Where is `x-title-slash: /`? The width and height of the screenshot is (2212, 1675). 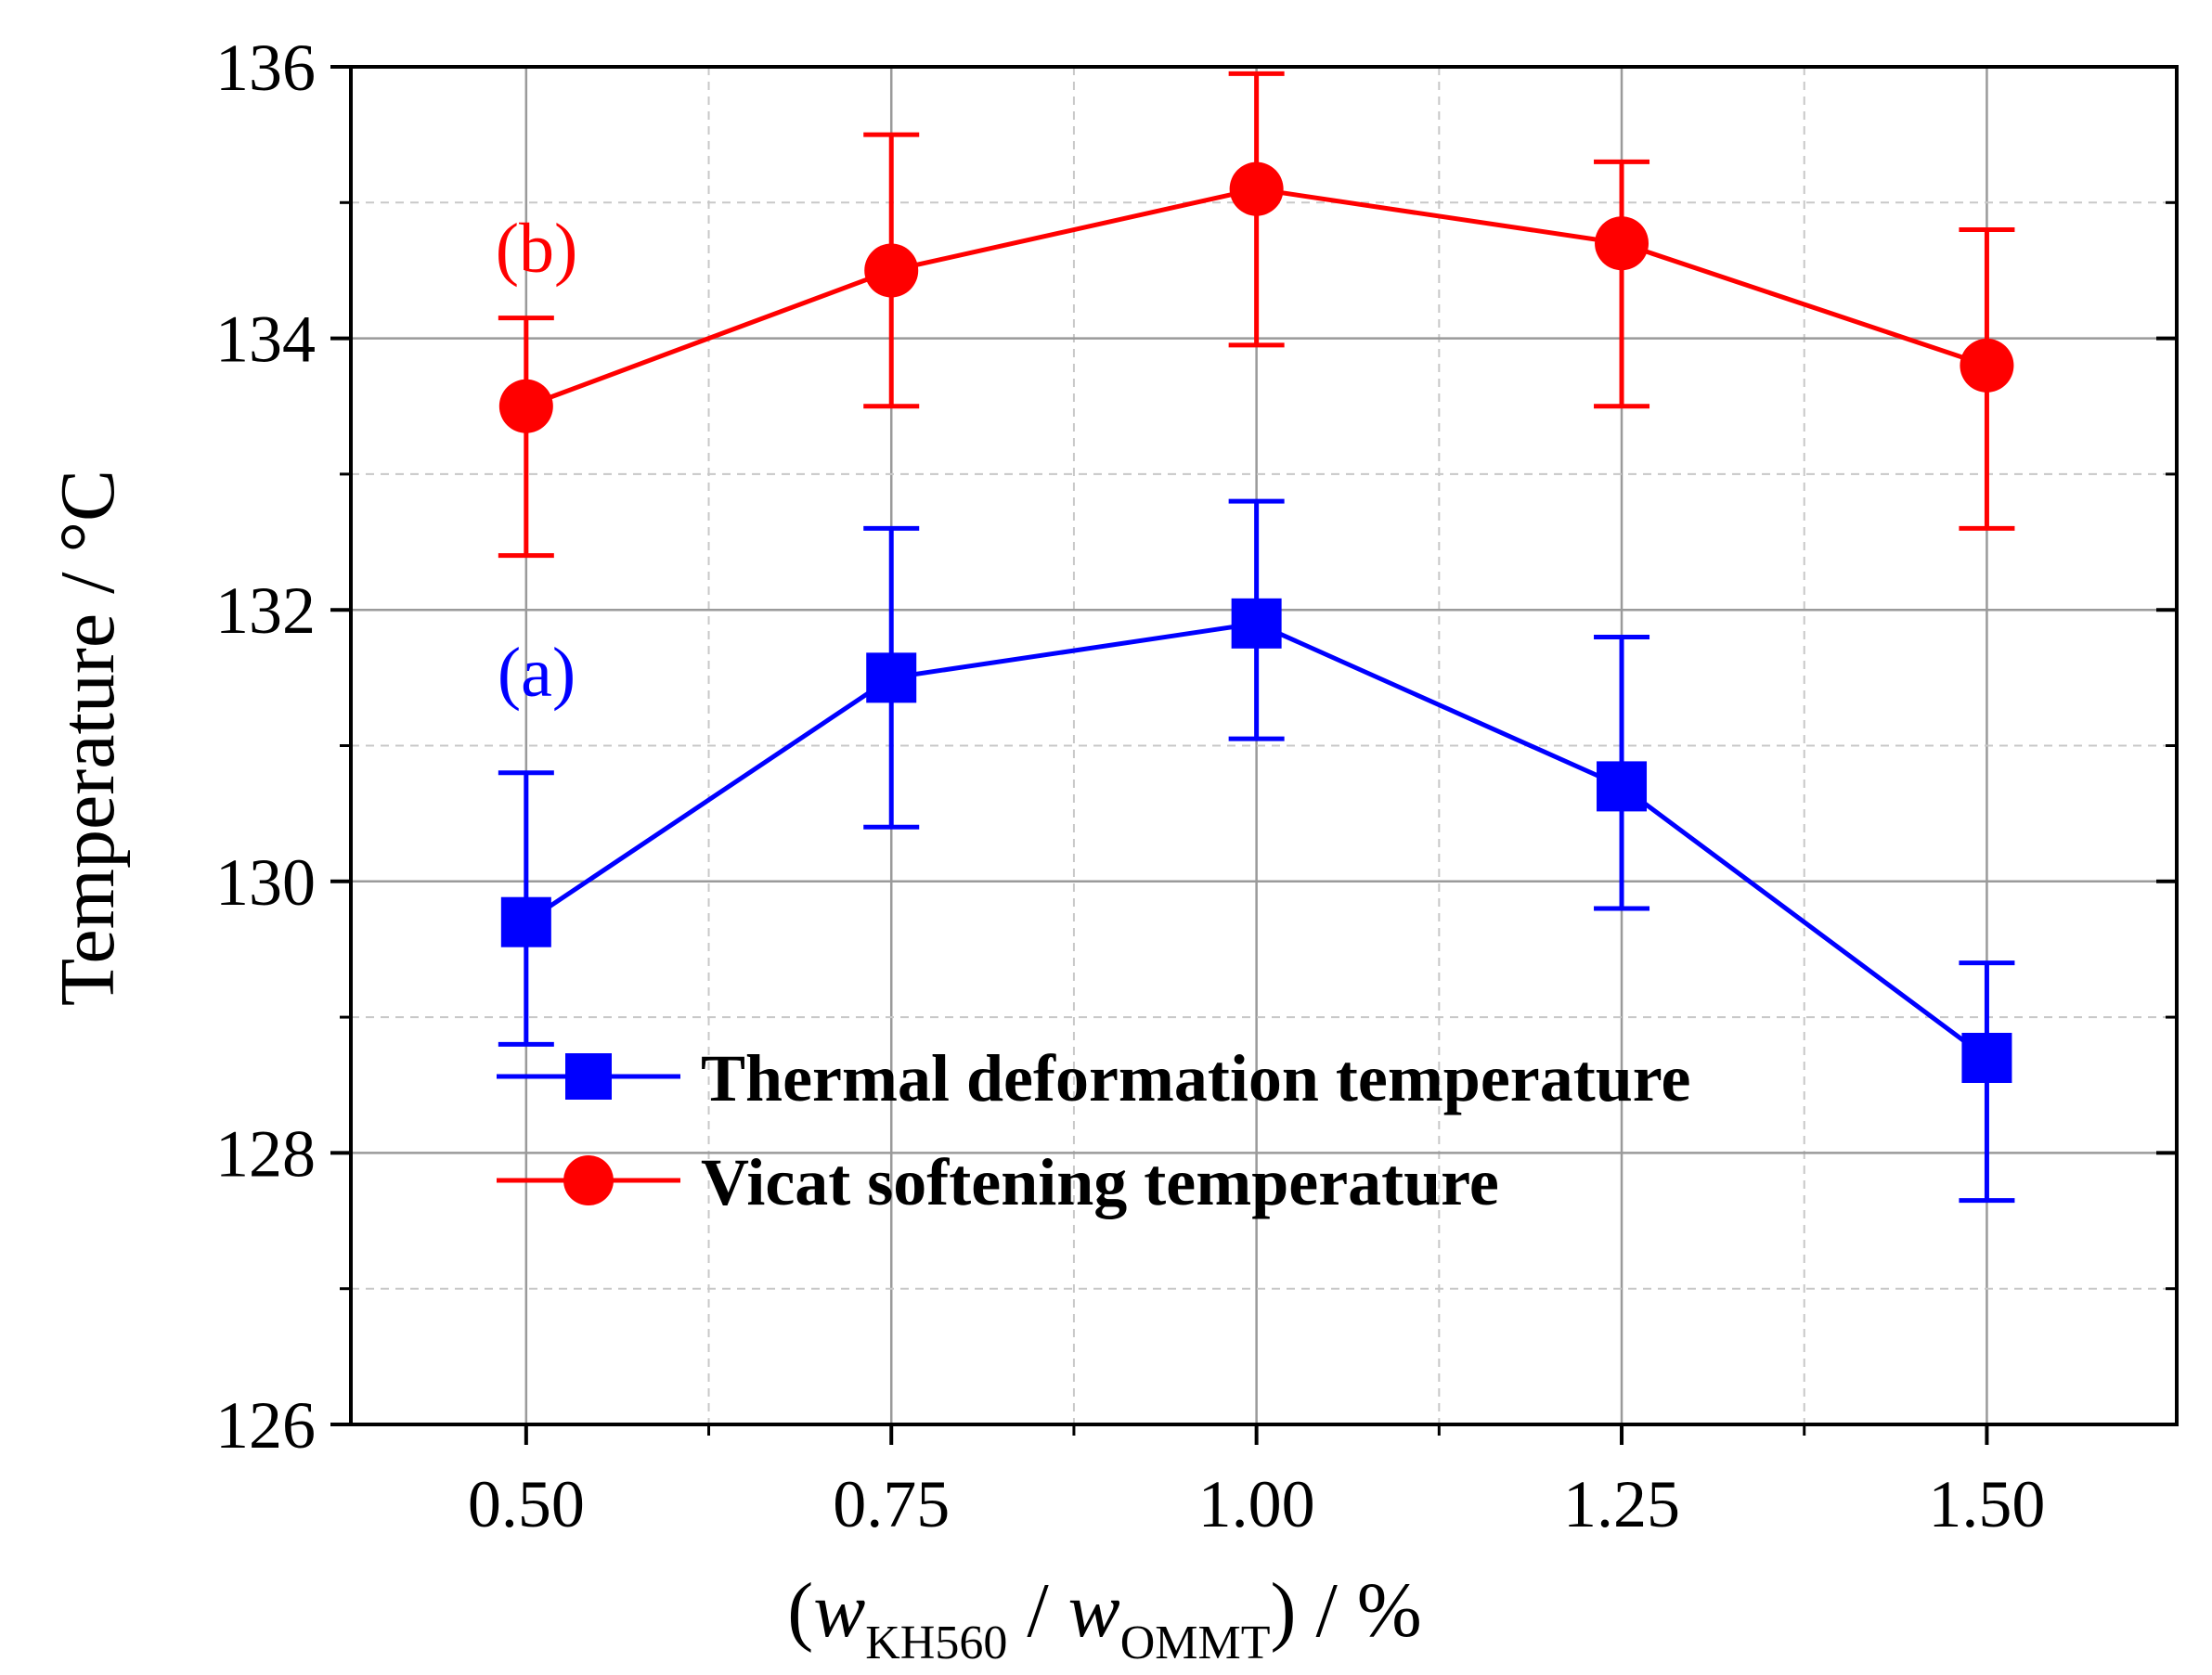
x-title-slash: / is located at coordinates (1037, 1610).